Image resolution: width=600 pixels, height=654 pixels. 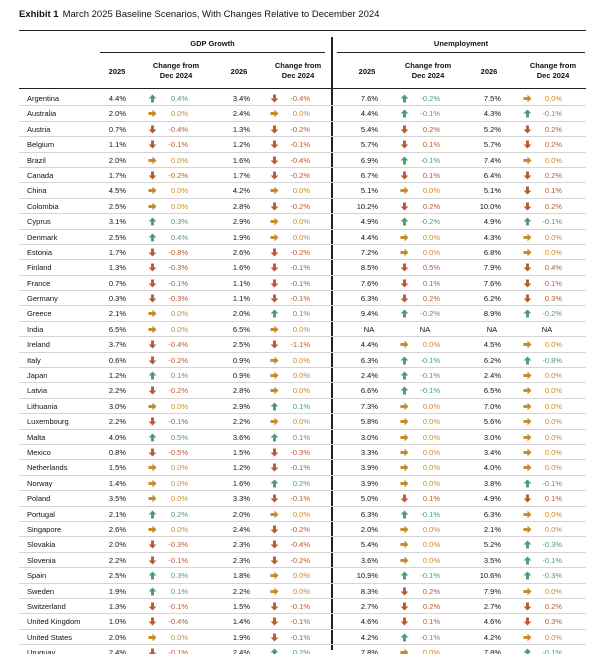 I want to click on table-row: Cyprus 3.1% 0.3% 2.9% 0.0% 4.9% -0.2% 4.9% -0.1%, so click(x=300, y=222).